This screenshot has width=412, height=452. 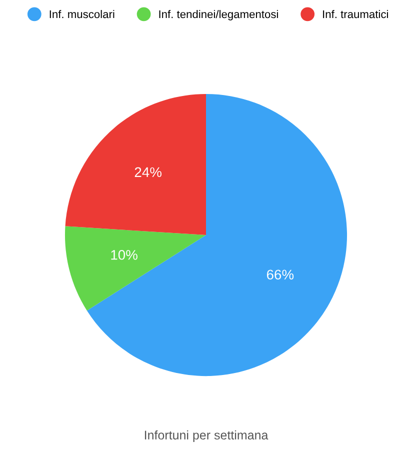 I want to click on legend-label: Inf. muscolari, so click(x=82, y=14).